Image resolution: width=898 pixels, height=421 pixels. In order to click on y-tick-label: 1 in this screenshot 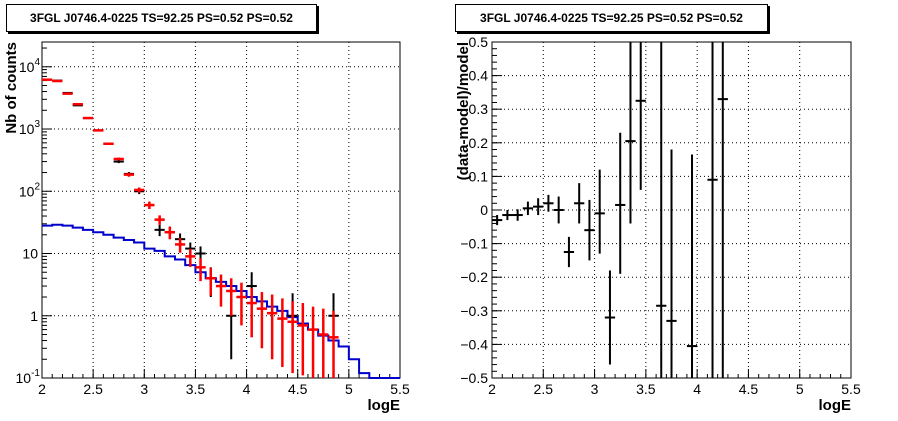, I will do `click(34, 316)`.